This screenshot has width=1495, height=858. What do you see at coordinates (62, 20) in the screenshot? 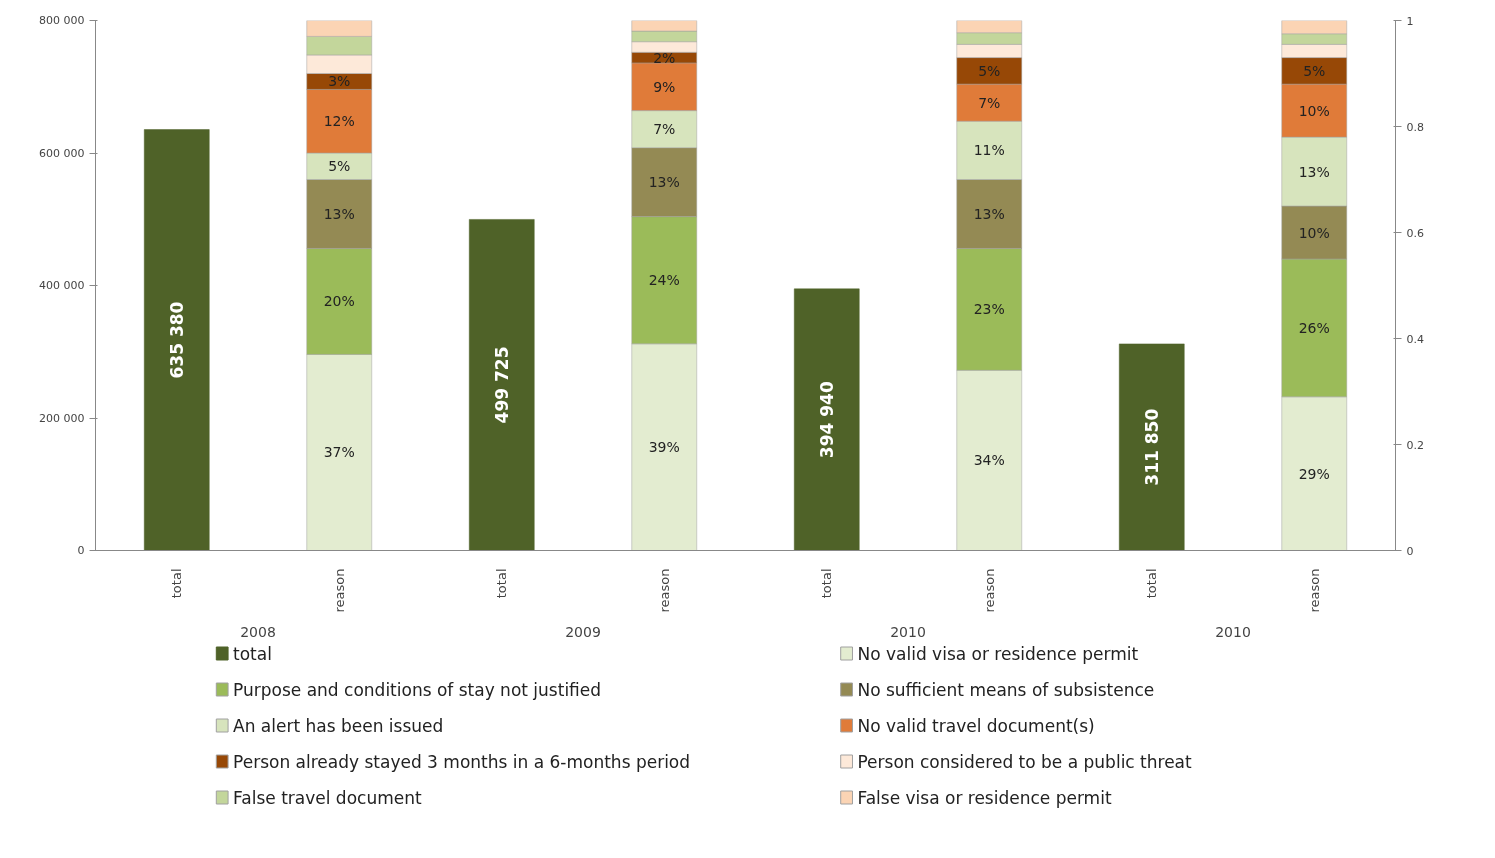
I see `y-tick-label: 800 000` at bounding box center [62, 20].